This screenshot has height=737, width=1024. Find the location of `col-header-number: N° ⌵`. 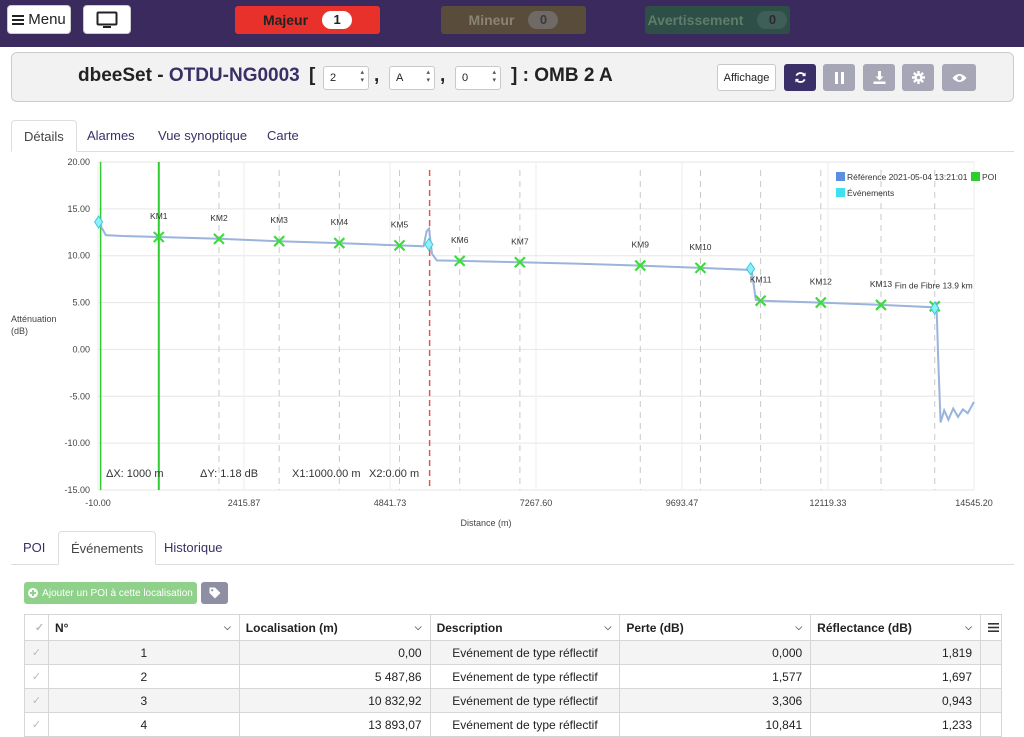

col-header-number: N° ⌵ is located at coordinates (144, 628).